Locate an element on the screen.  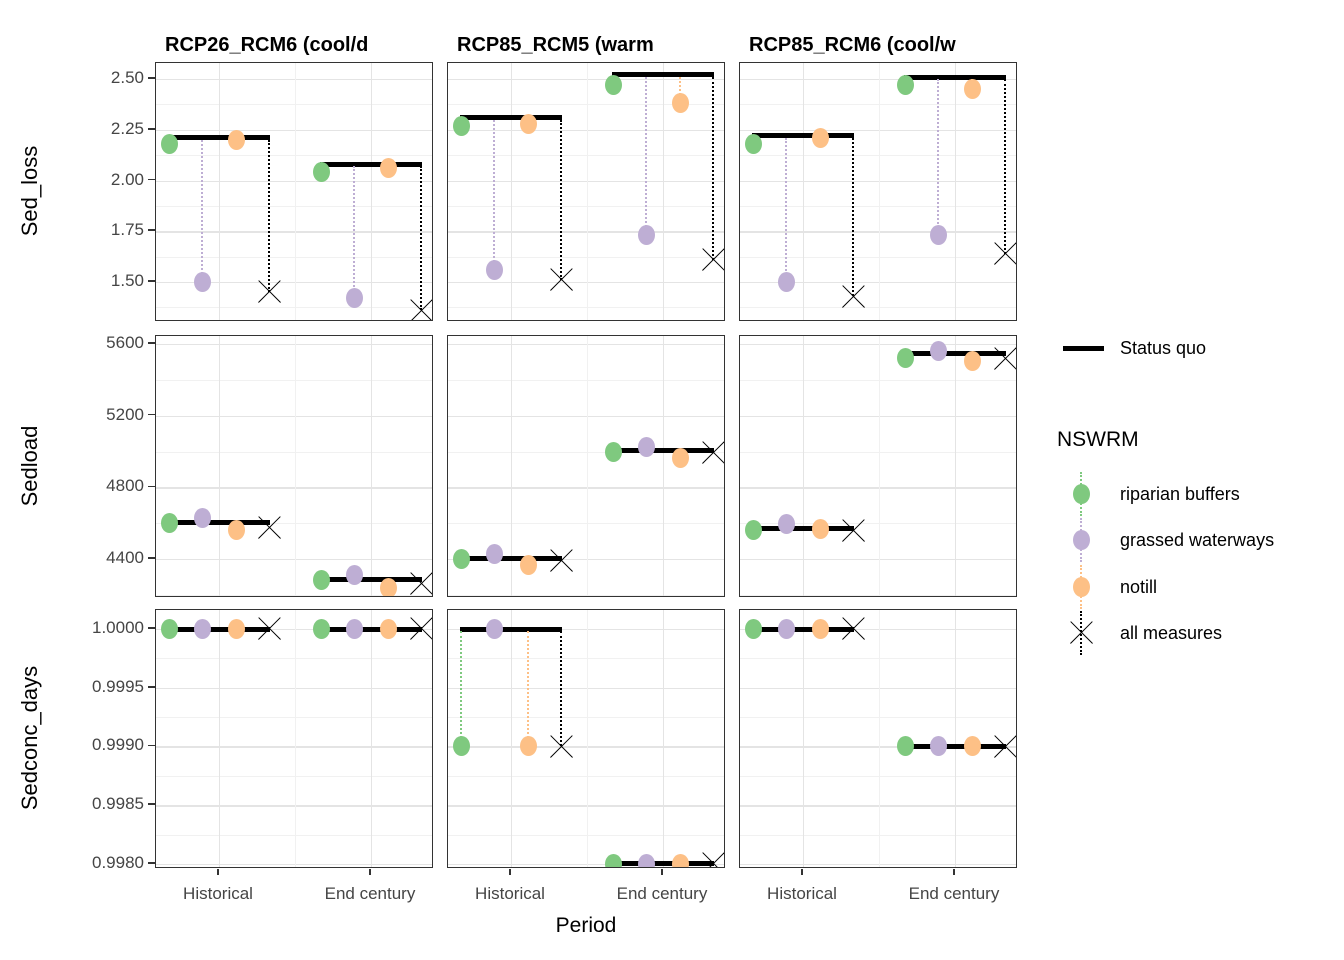
panel-Sedconc_days-col3 is located at coordinates (878, 738).